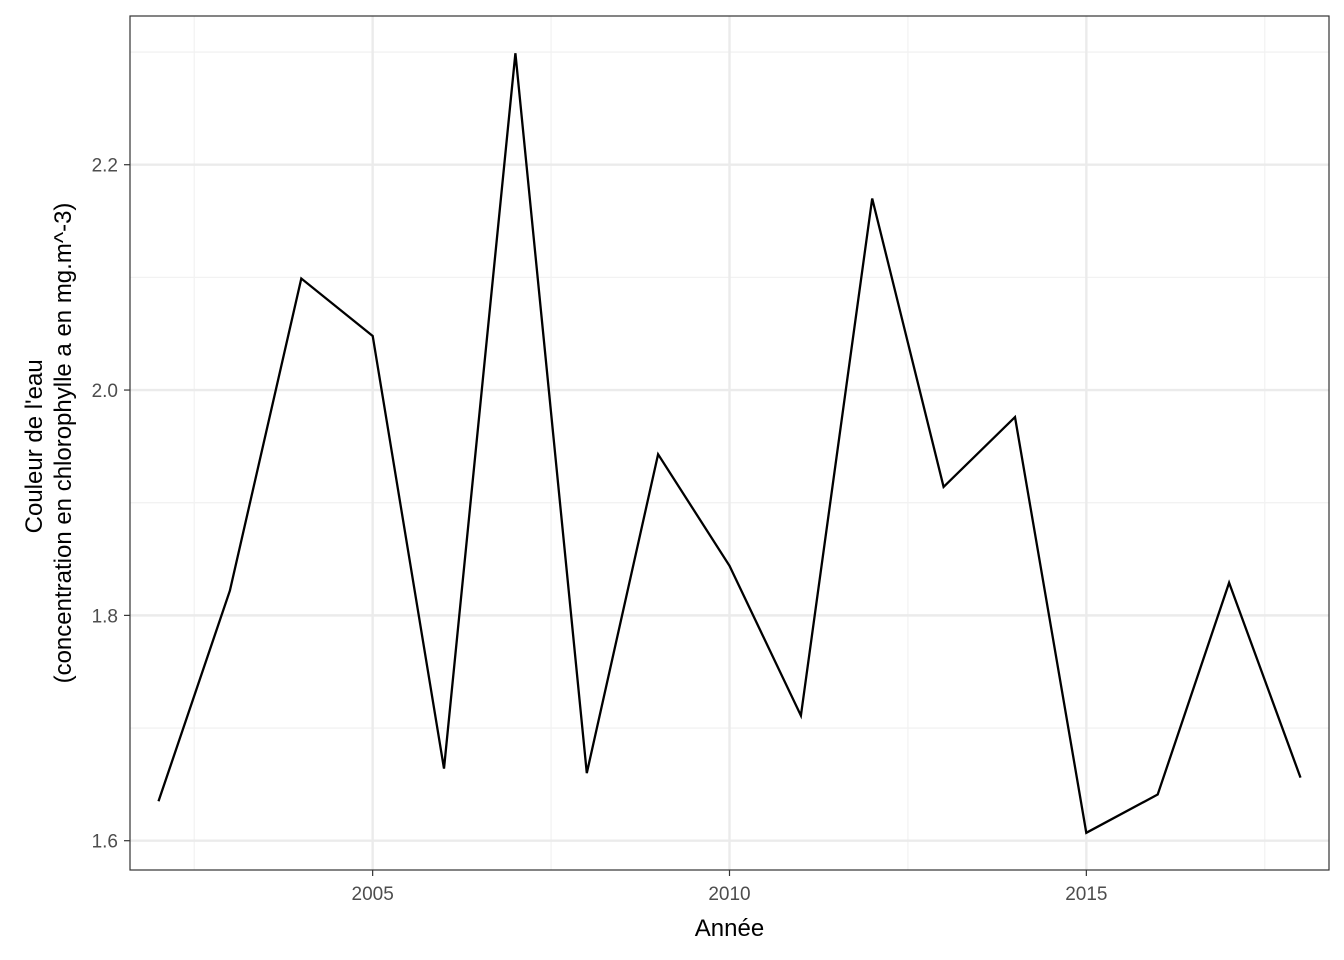  Describe the element at coordinates (1086, 894) in the screenshot. I see `x-tick-label: 2015` at that location.